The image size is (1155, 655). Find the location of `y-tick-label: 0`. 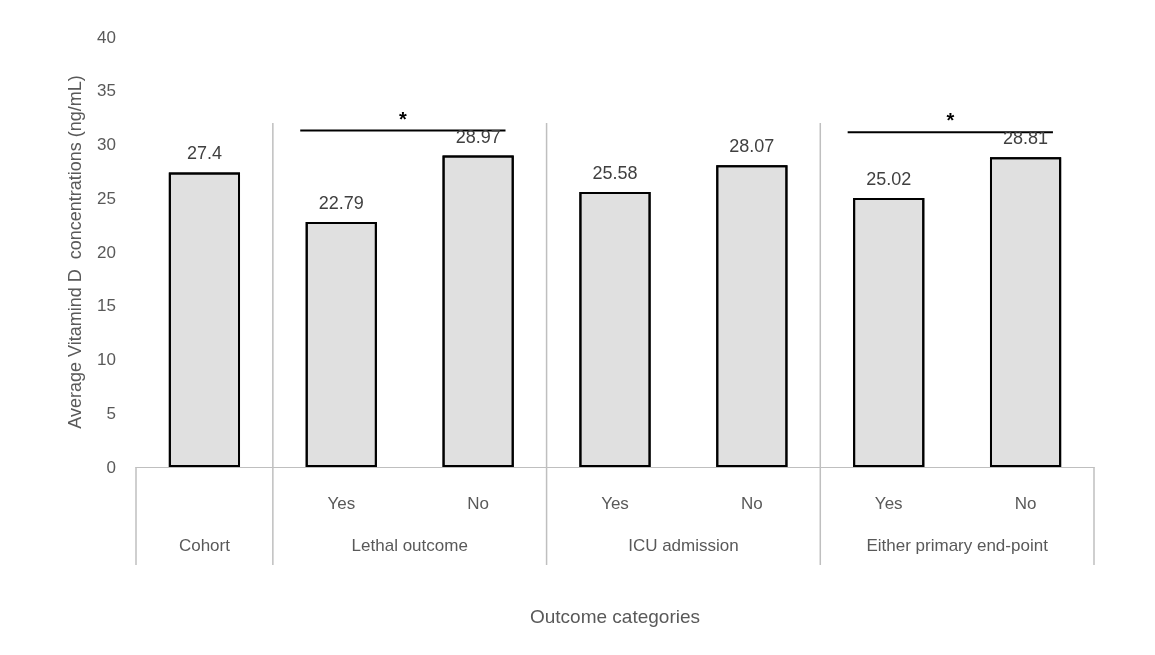

y-tick-label: 0 is located at coordinates (111, 467).